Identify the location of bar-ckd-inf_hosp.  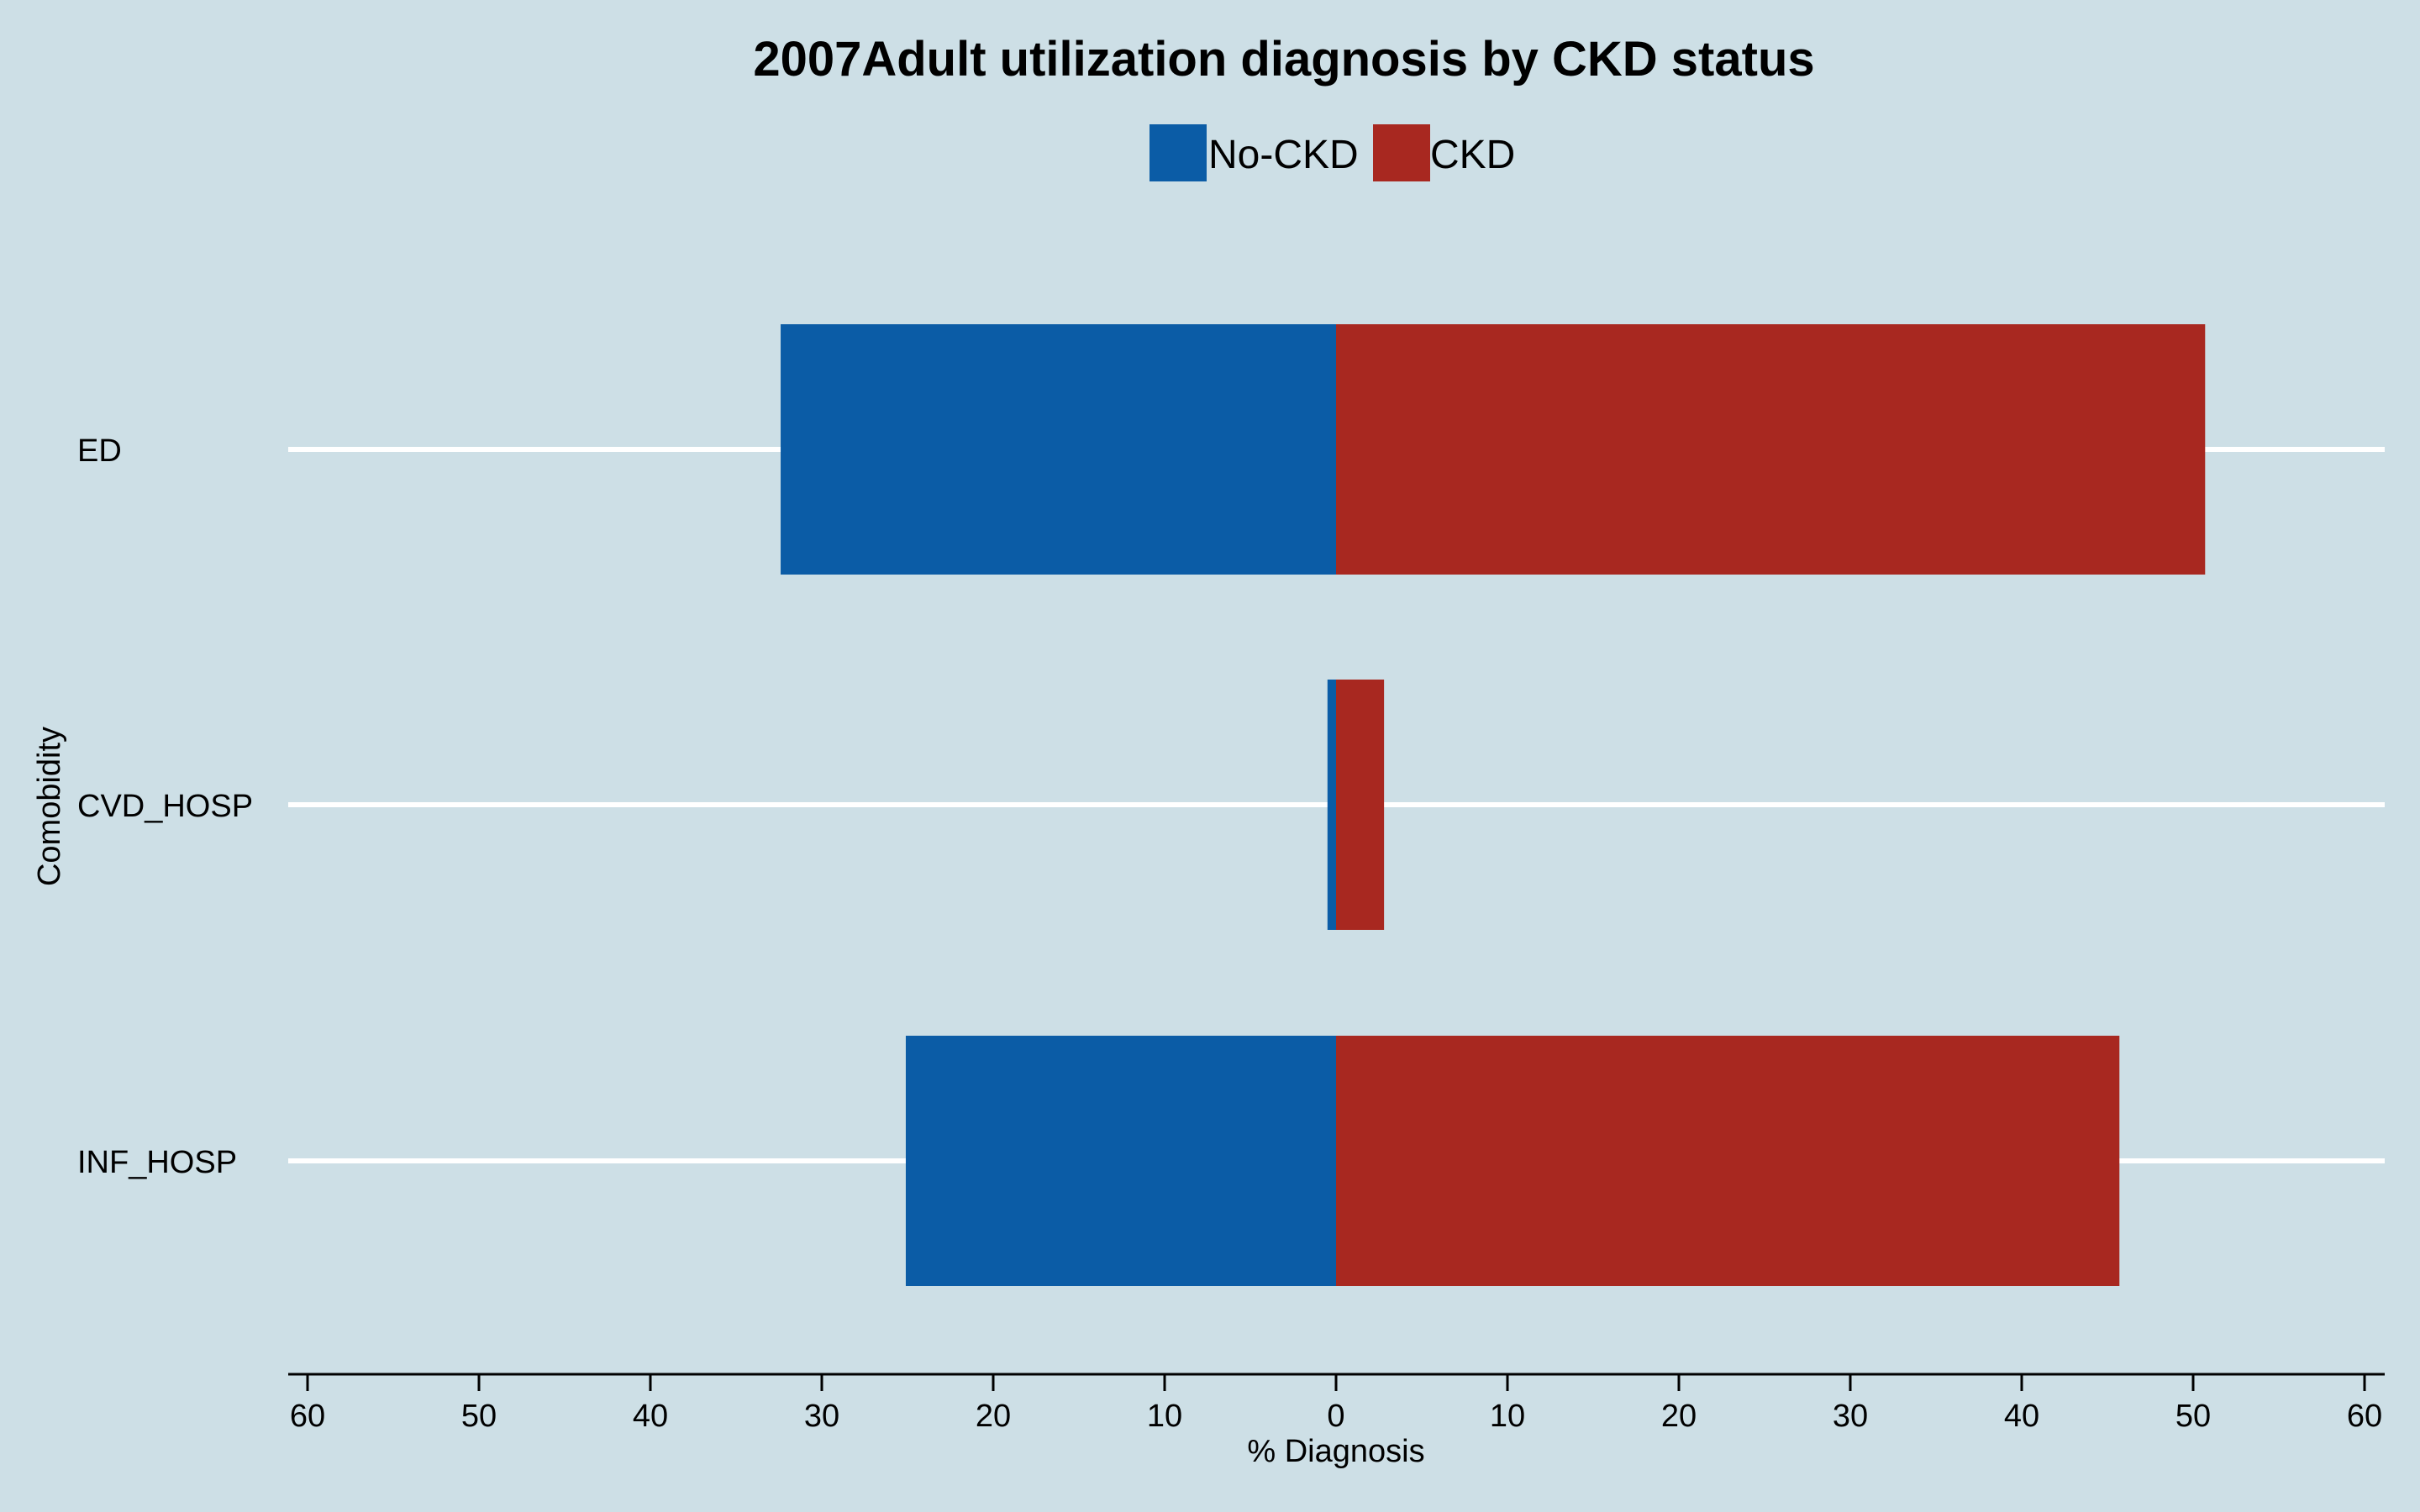
(1728, 1161).